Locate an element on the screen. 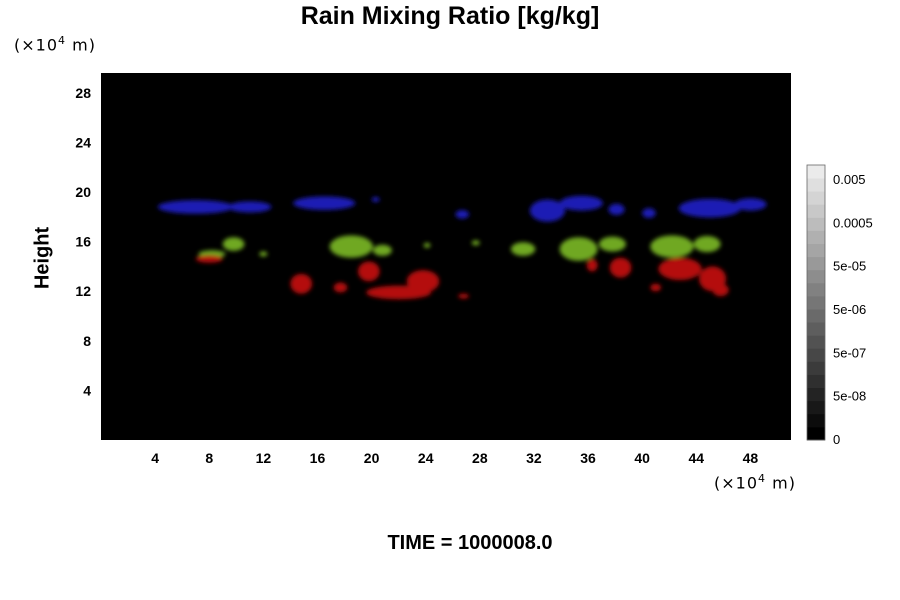 The image size is (900, 600). x-tick-label: 40 is located at coordinates (642, 458).